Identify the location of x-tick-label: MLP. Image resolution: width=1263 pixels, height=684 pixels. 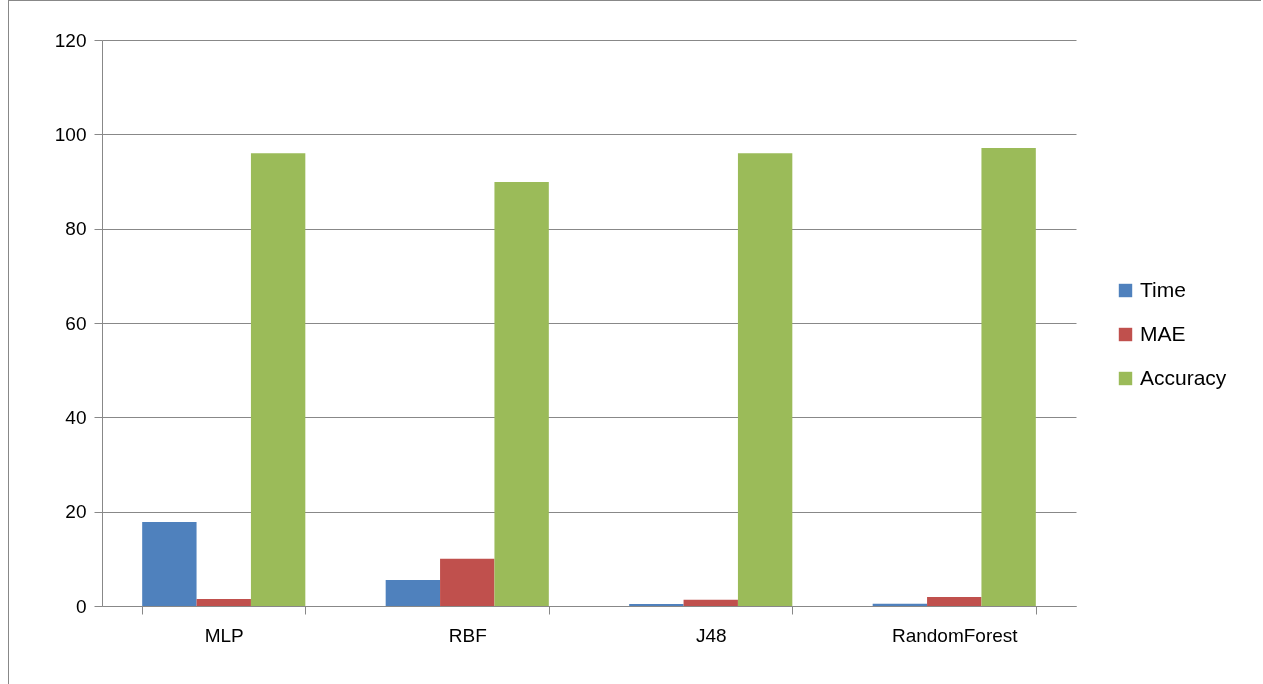
(224, 635).